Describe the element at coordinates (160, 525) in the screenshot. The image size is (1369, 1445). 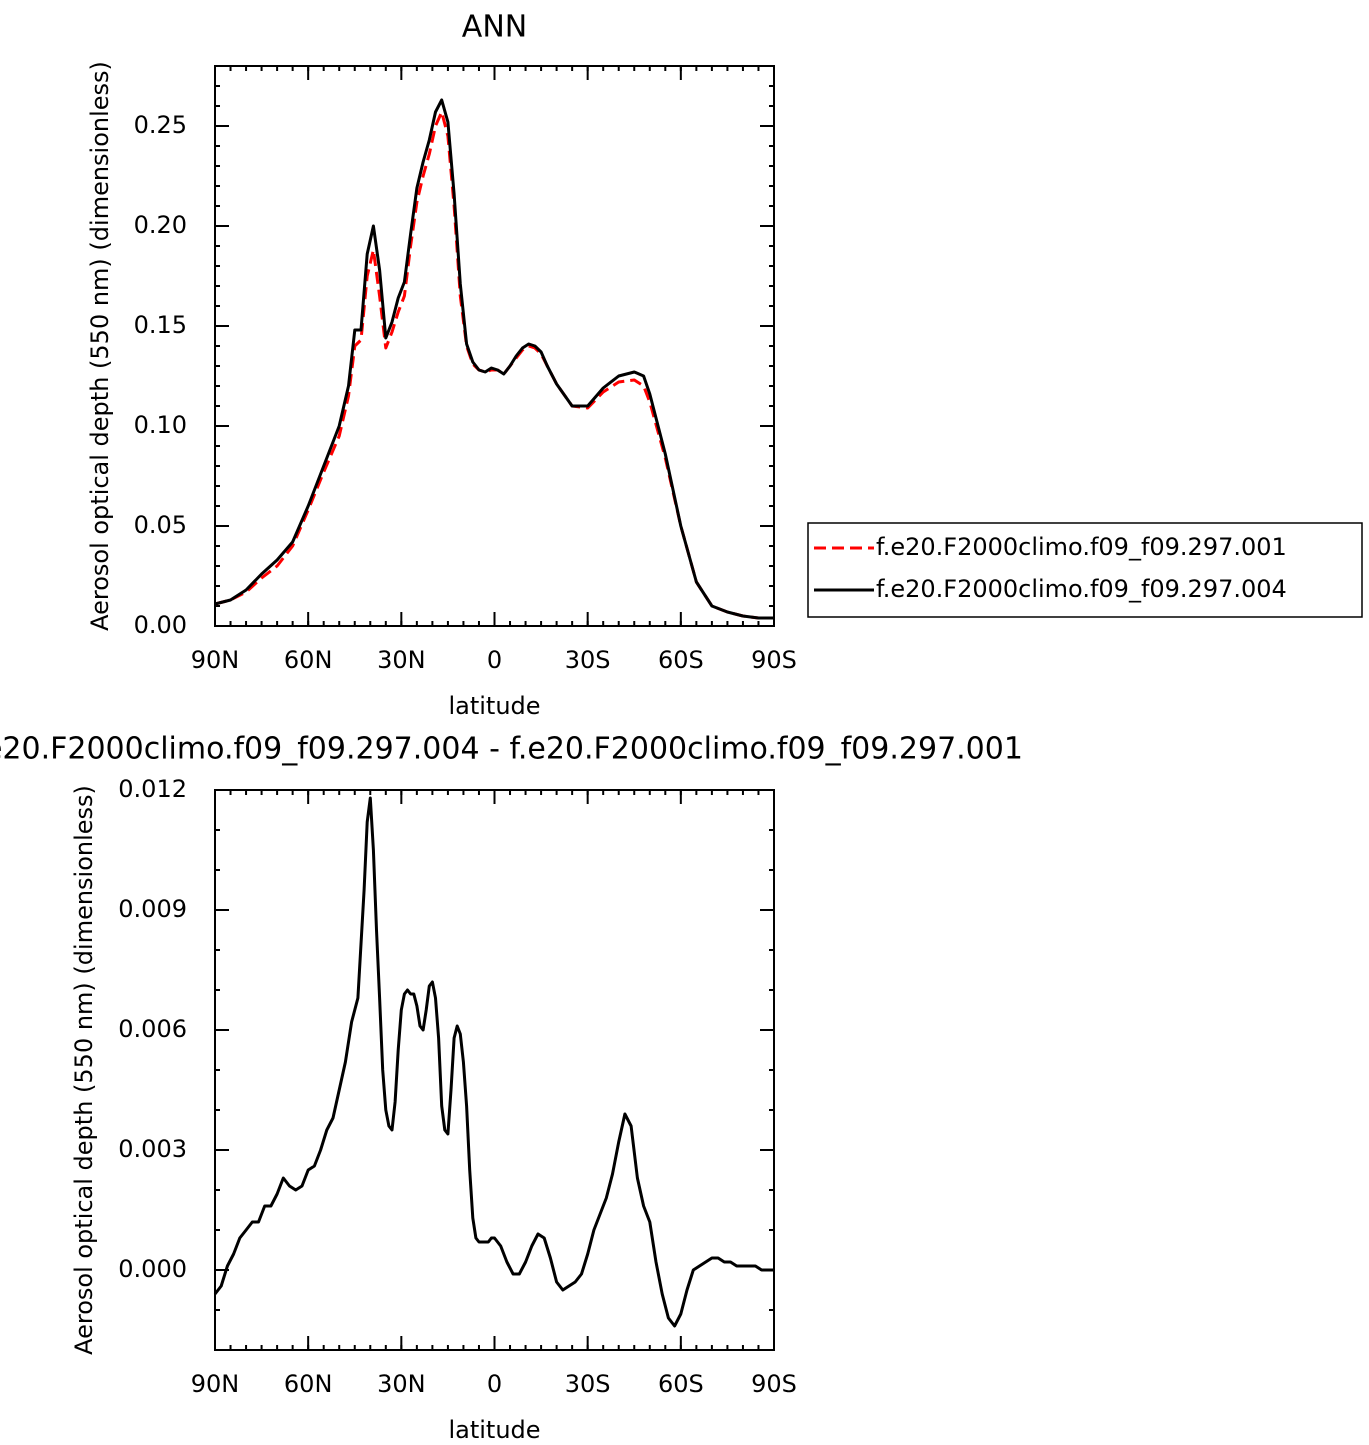
I see `top-y-tick-label: 0.05` at that location.